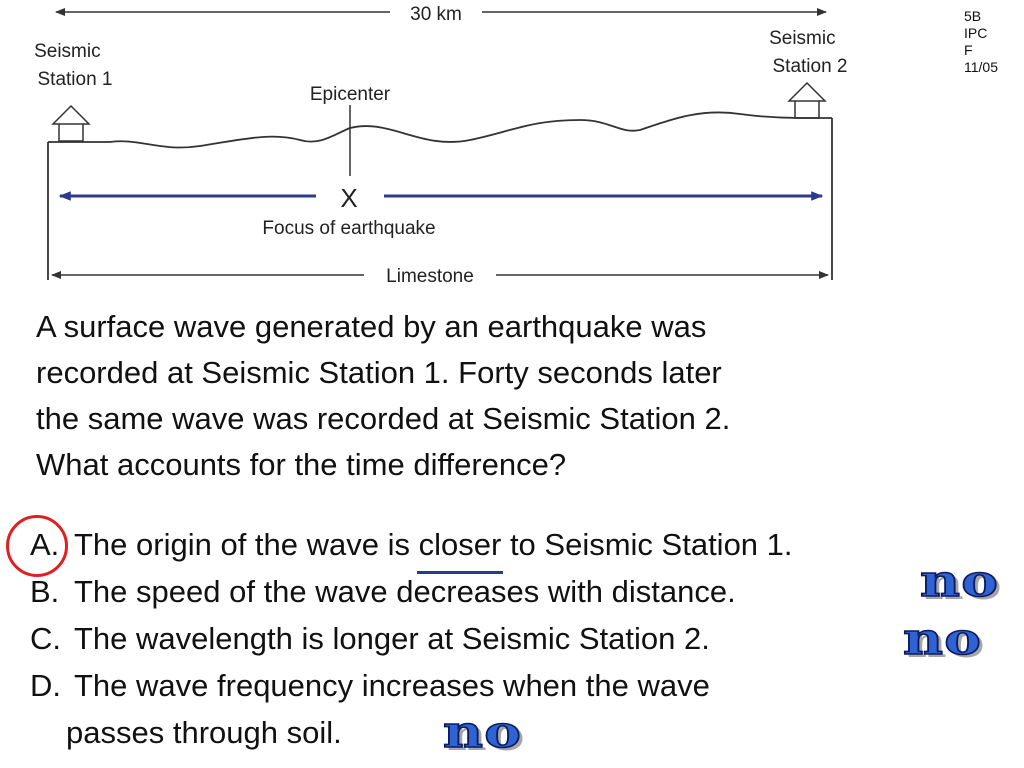 This screenshot has width=1024, height=768. What do you see at coordinates (45, 591) in the screenshot?
I see `answer-letter: B.` at bounding box center [45, 591].